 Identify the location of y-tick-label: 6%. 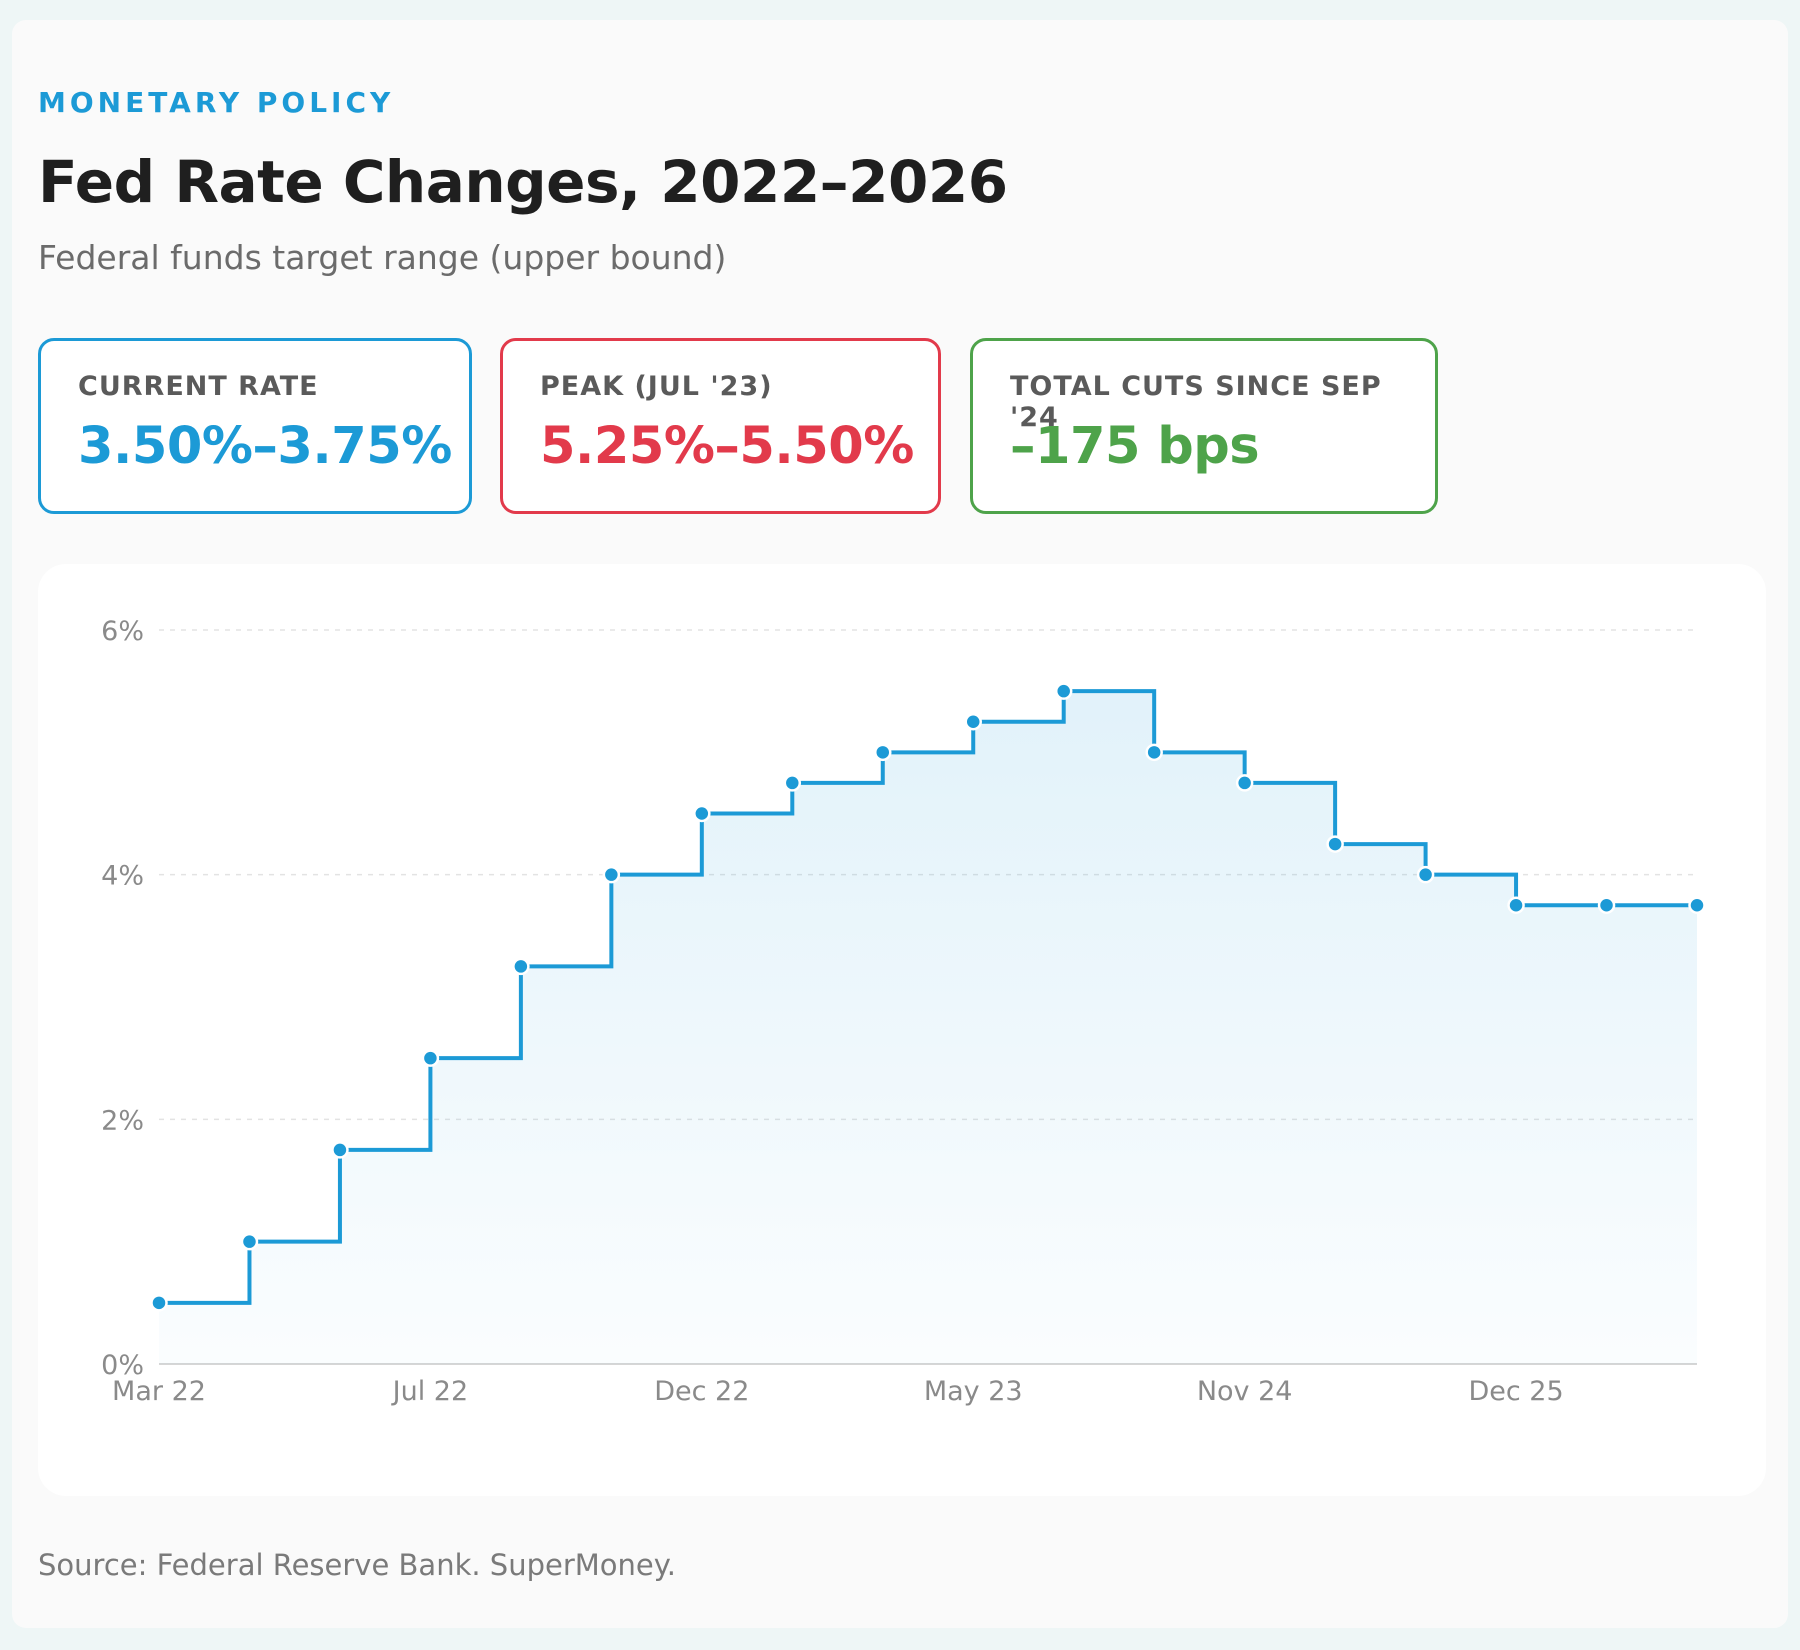
(122, 631).